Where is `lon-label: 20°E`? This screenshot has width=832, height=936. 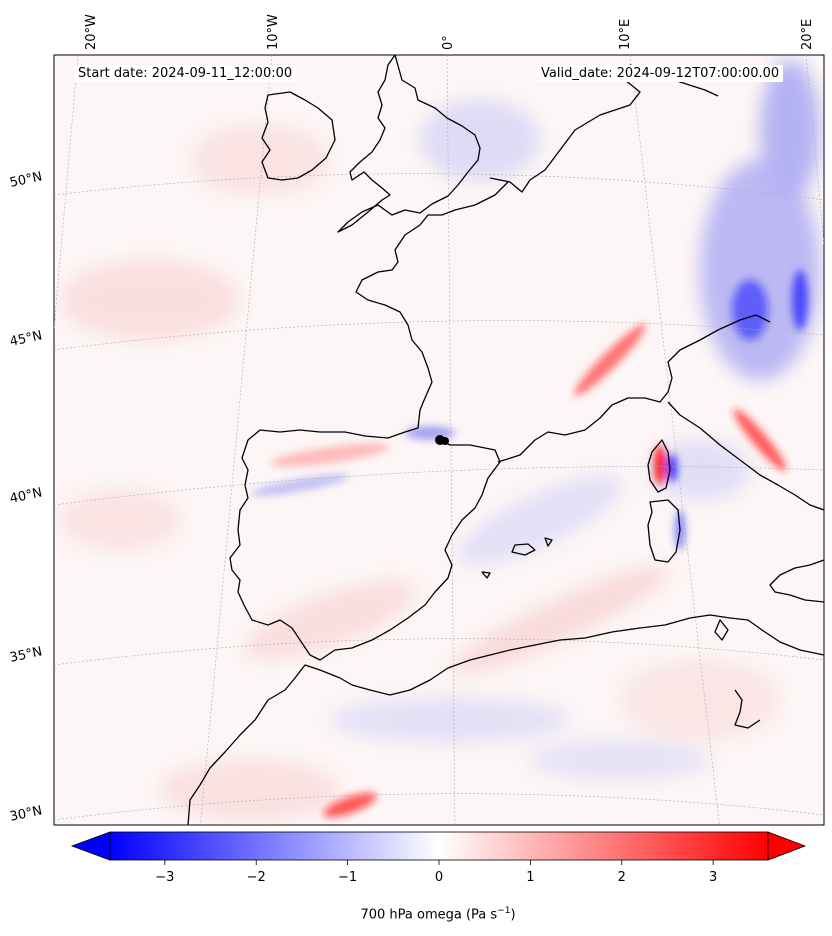
lon-label: 20°E is located at coordinates (807, 34).